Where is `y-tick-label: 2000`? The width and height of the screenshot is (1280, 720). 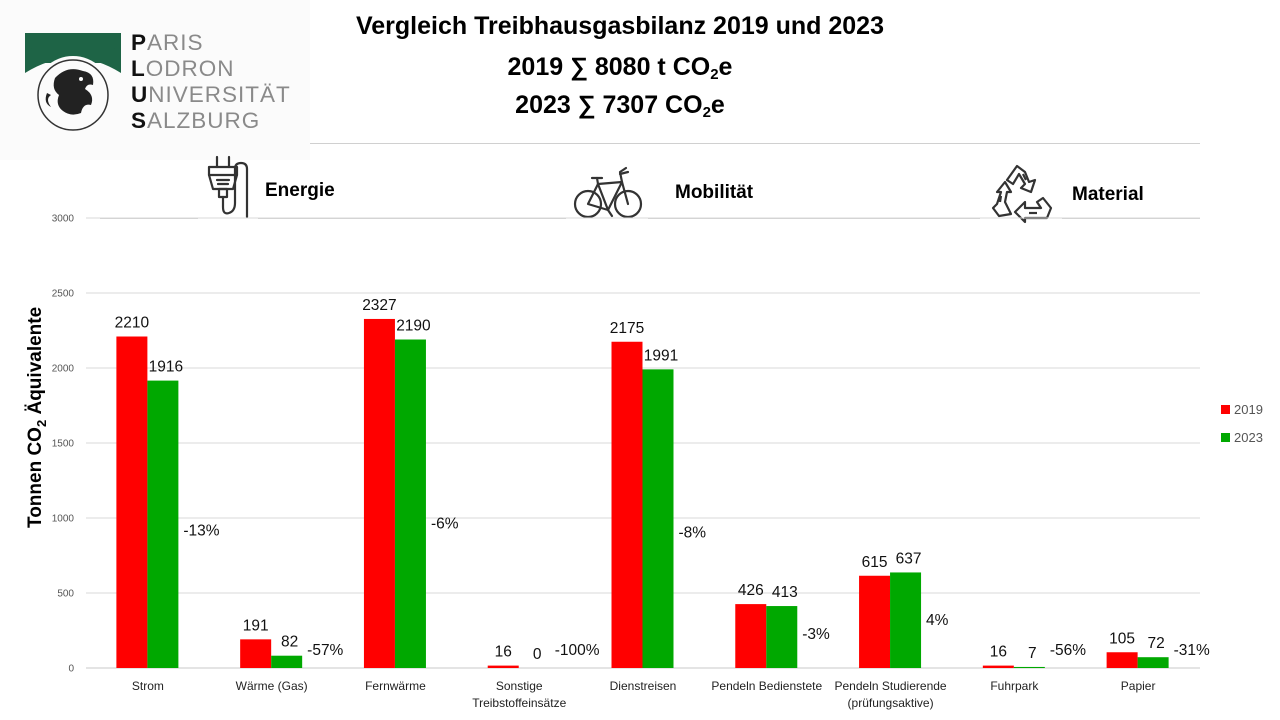
y-tick-label: 2000 is located at coordinates (63, 369).